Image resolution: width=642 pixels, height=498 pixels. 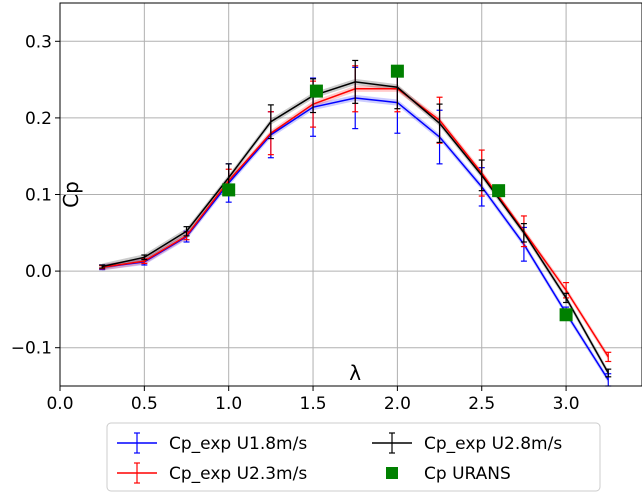 What do you see at coordinates (228, 404) in the screenshot?
I see `x-tick-label: 1.0` at bounding box center [228, 404].